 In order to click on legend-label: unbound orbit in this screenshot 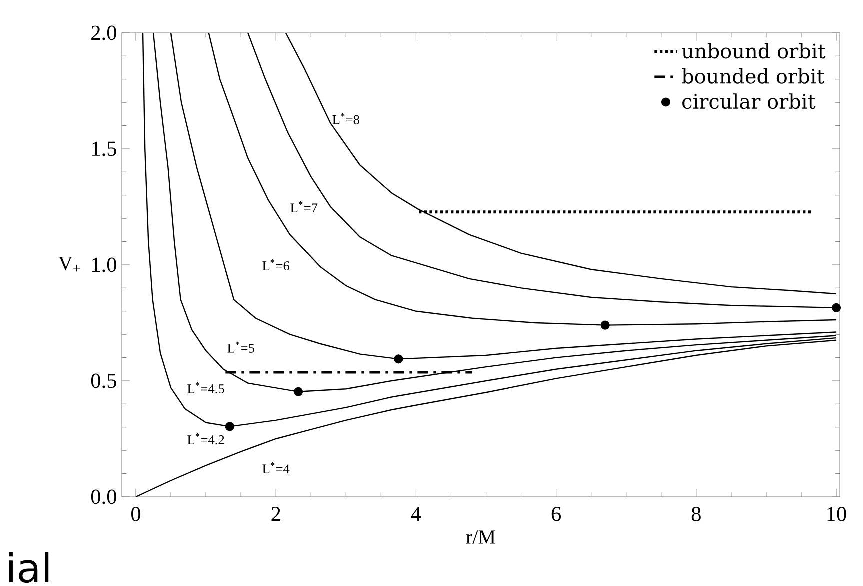, I will do `click(754, 51)`.